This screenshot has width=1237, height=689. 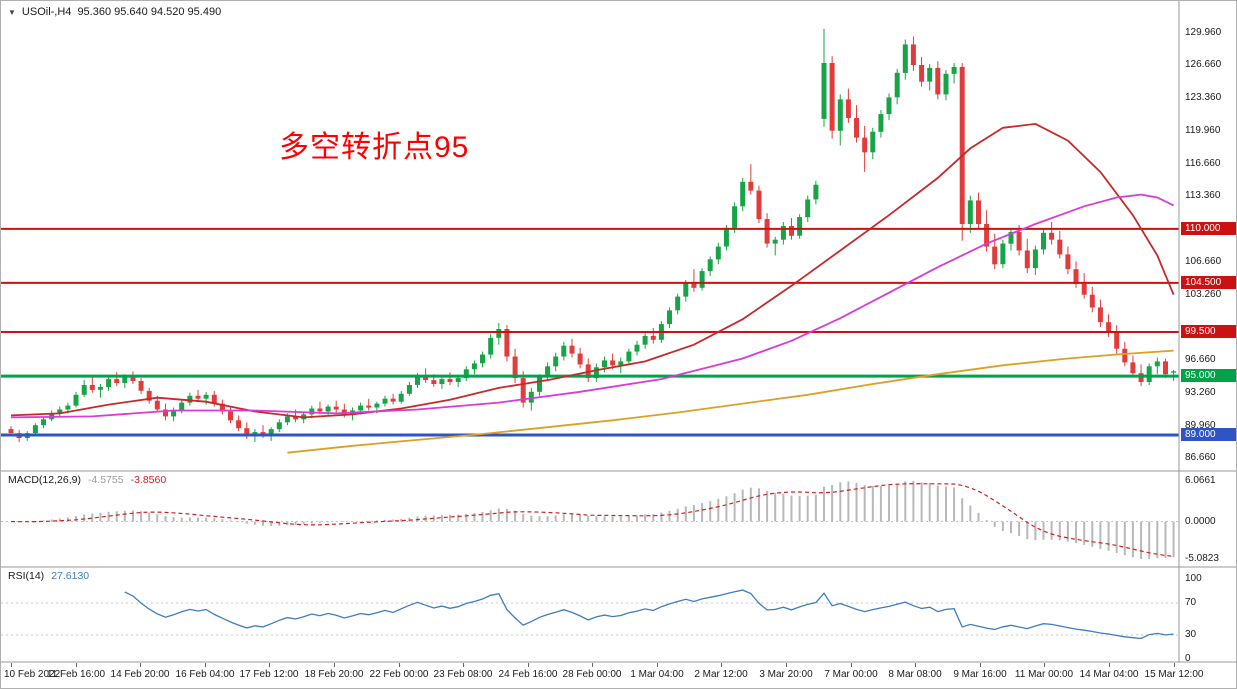 What do you see at coordinates (1191, 634) in the screenshot?
I see `rsi-axis-label: 30` at bounding box center [1191, 634].